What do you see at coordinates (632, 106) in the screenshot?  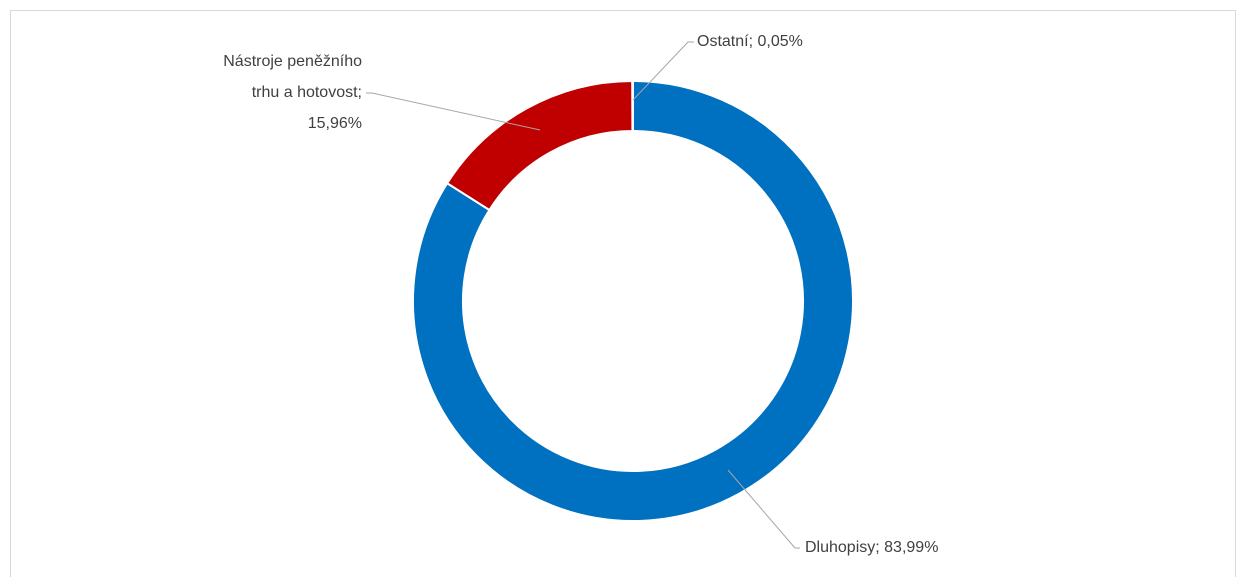 I see `donut-slice` at bounding box center [632, 106].